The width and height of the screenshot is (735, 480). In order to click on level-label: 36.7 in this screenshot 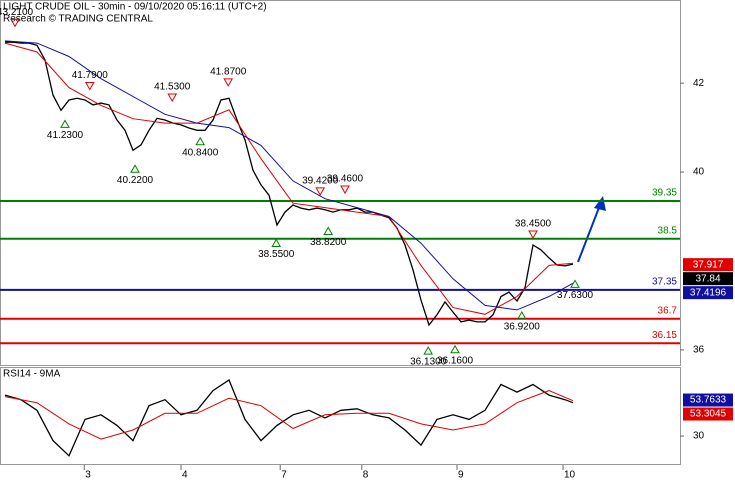, I will do `click(668, 310)`.